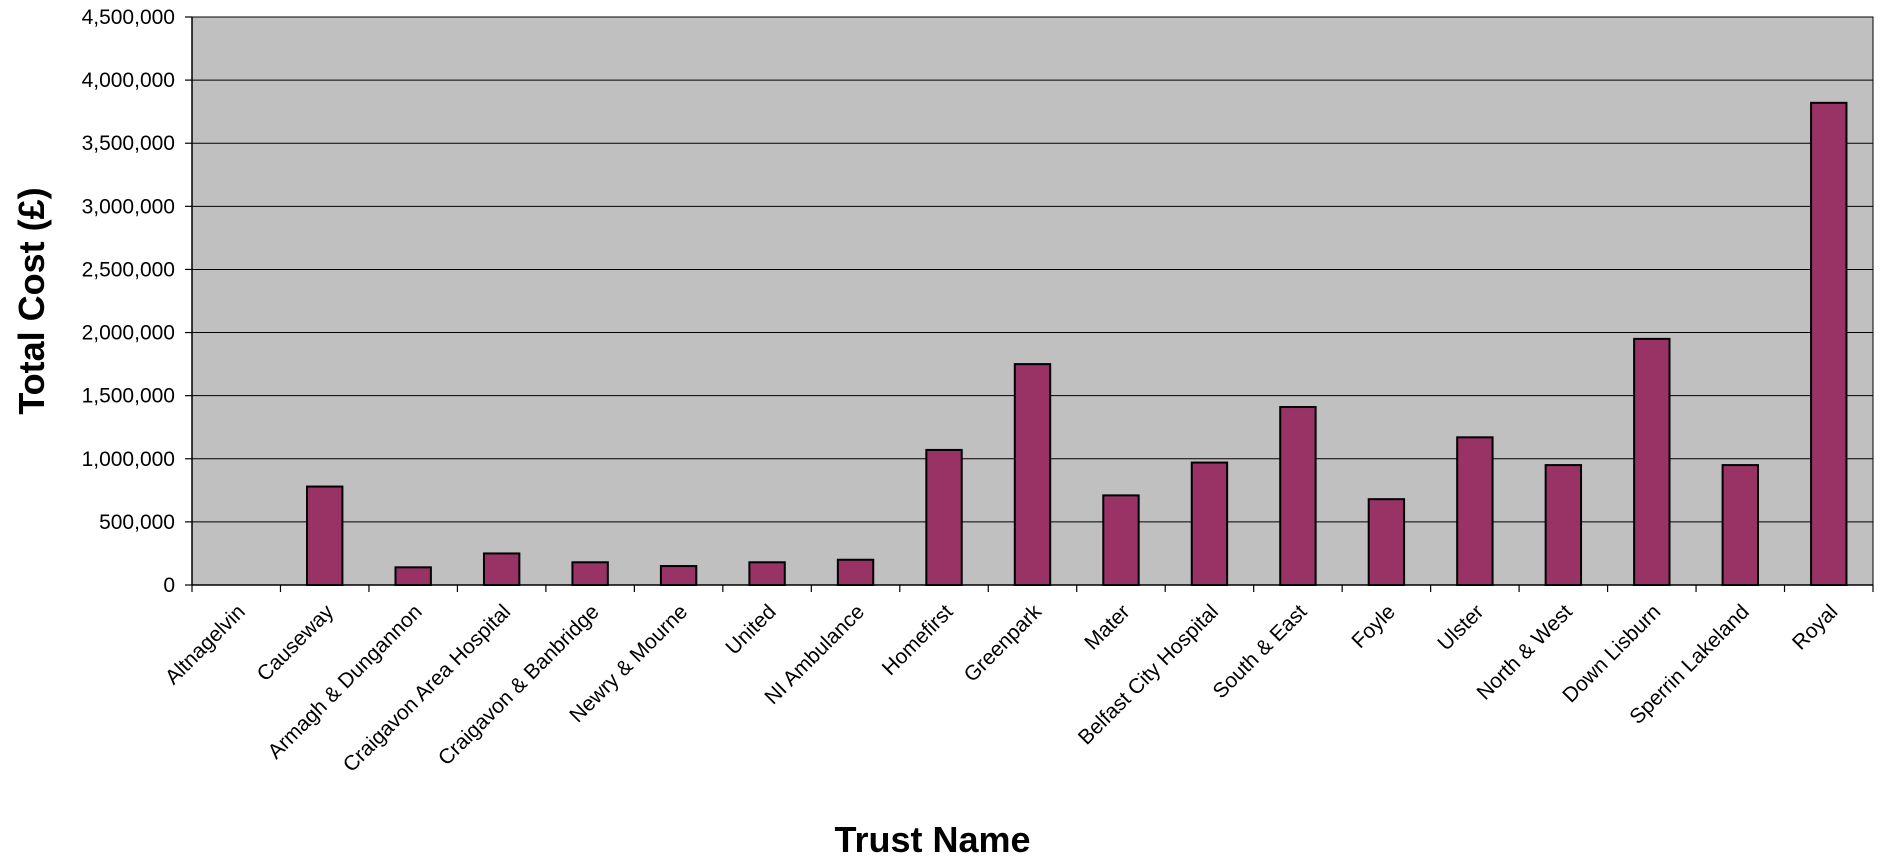 This screenshot has height=864, width=1883. Describe the element at coordinates (296, 643) in the screenshot. I see `x-tick-label: Causeway` at that location.